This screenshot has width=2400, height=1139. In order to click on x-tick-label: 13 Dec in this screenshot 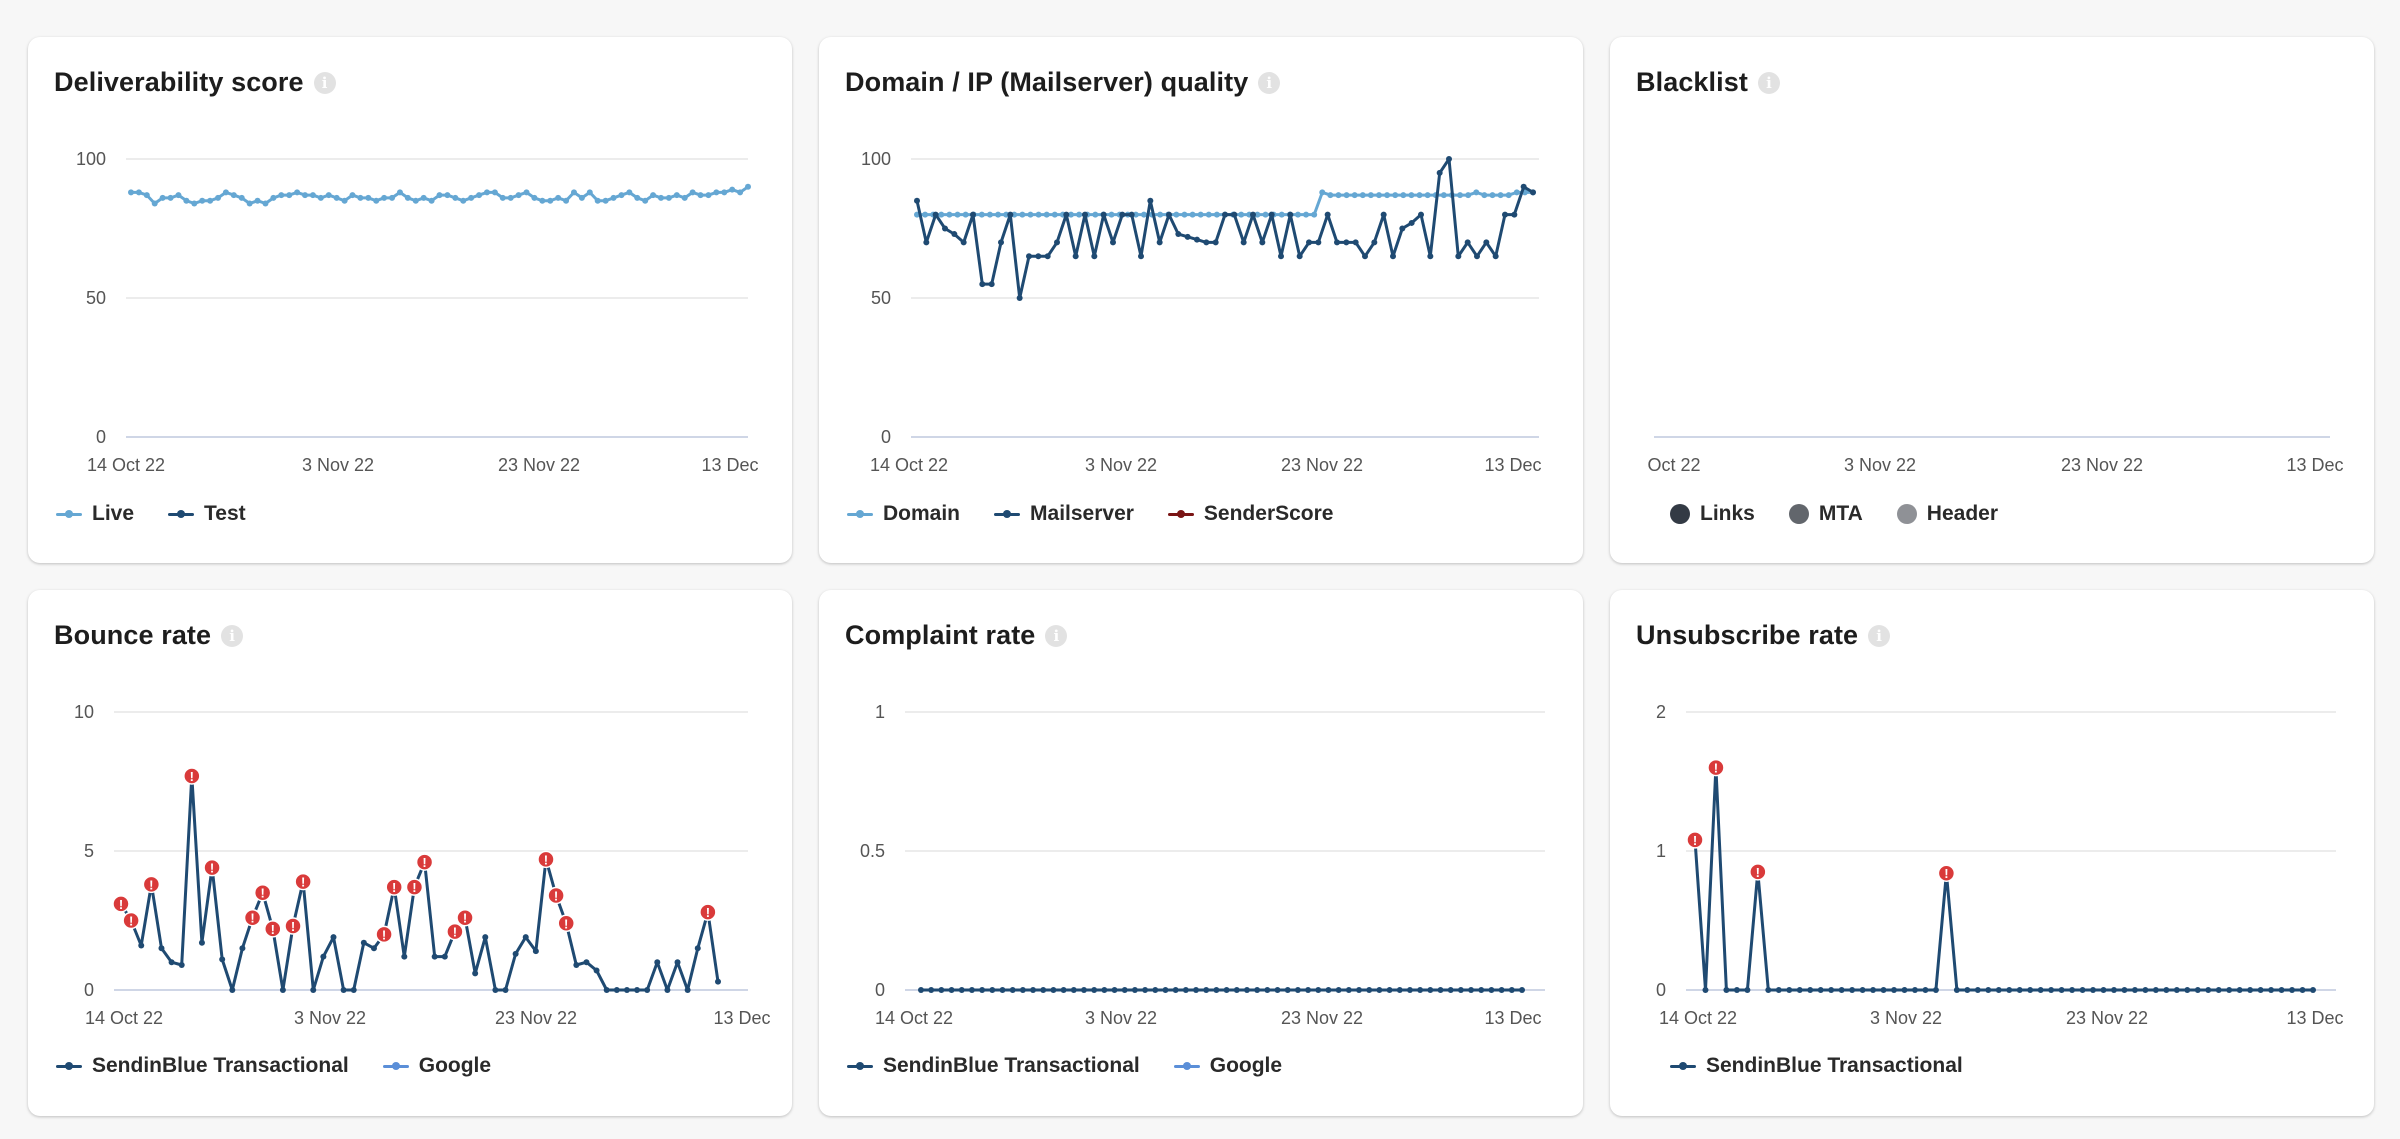, I will do `click(2314, 465)`.